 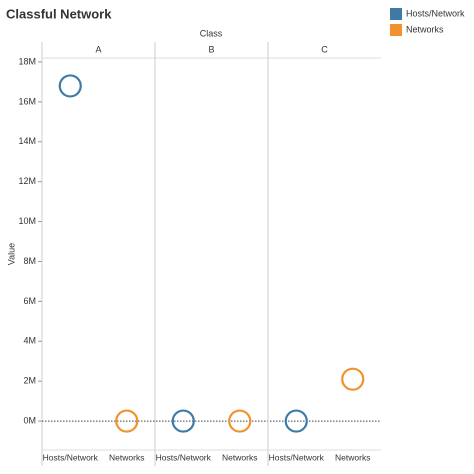 I want to click on y-tick-label: 2M, so click(x=29, y=381).